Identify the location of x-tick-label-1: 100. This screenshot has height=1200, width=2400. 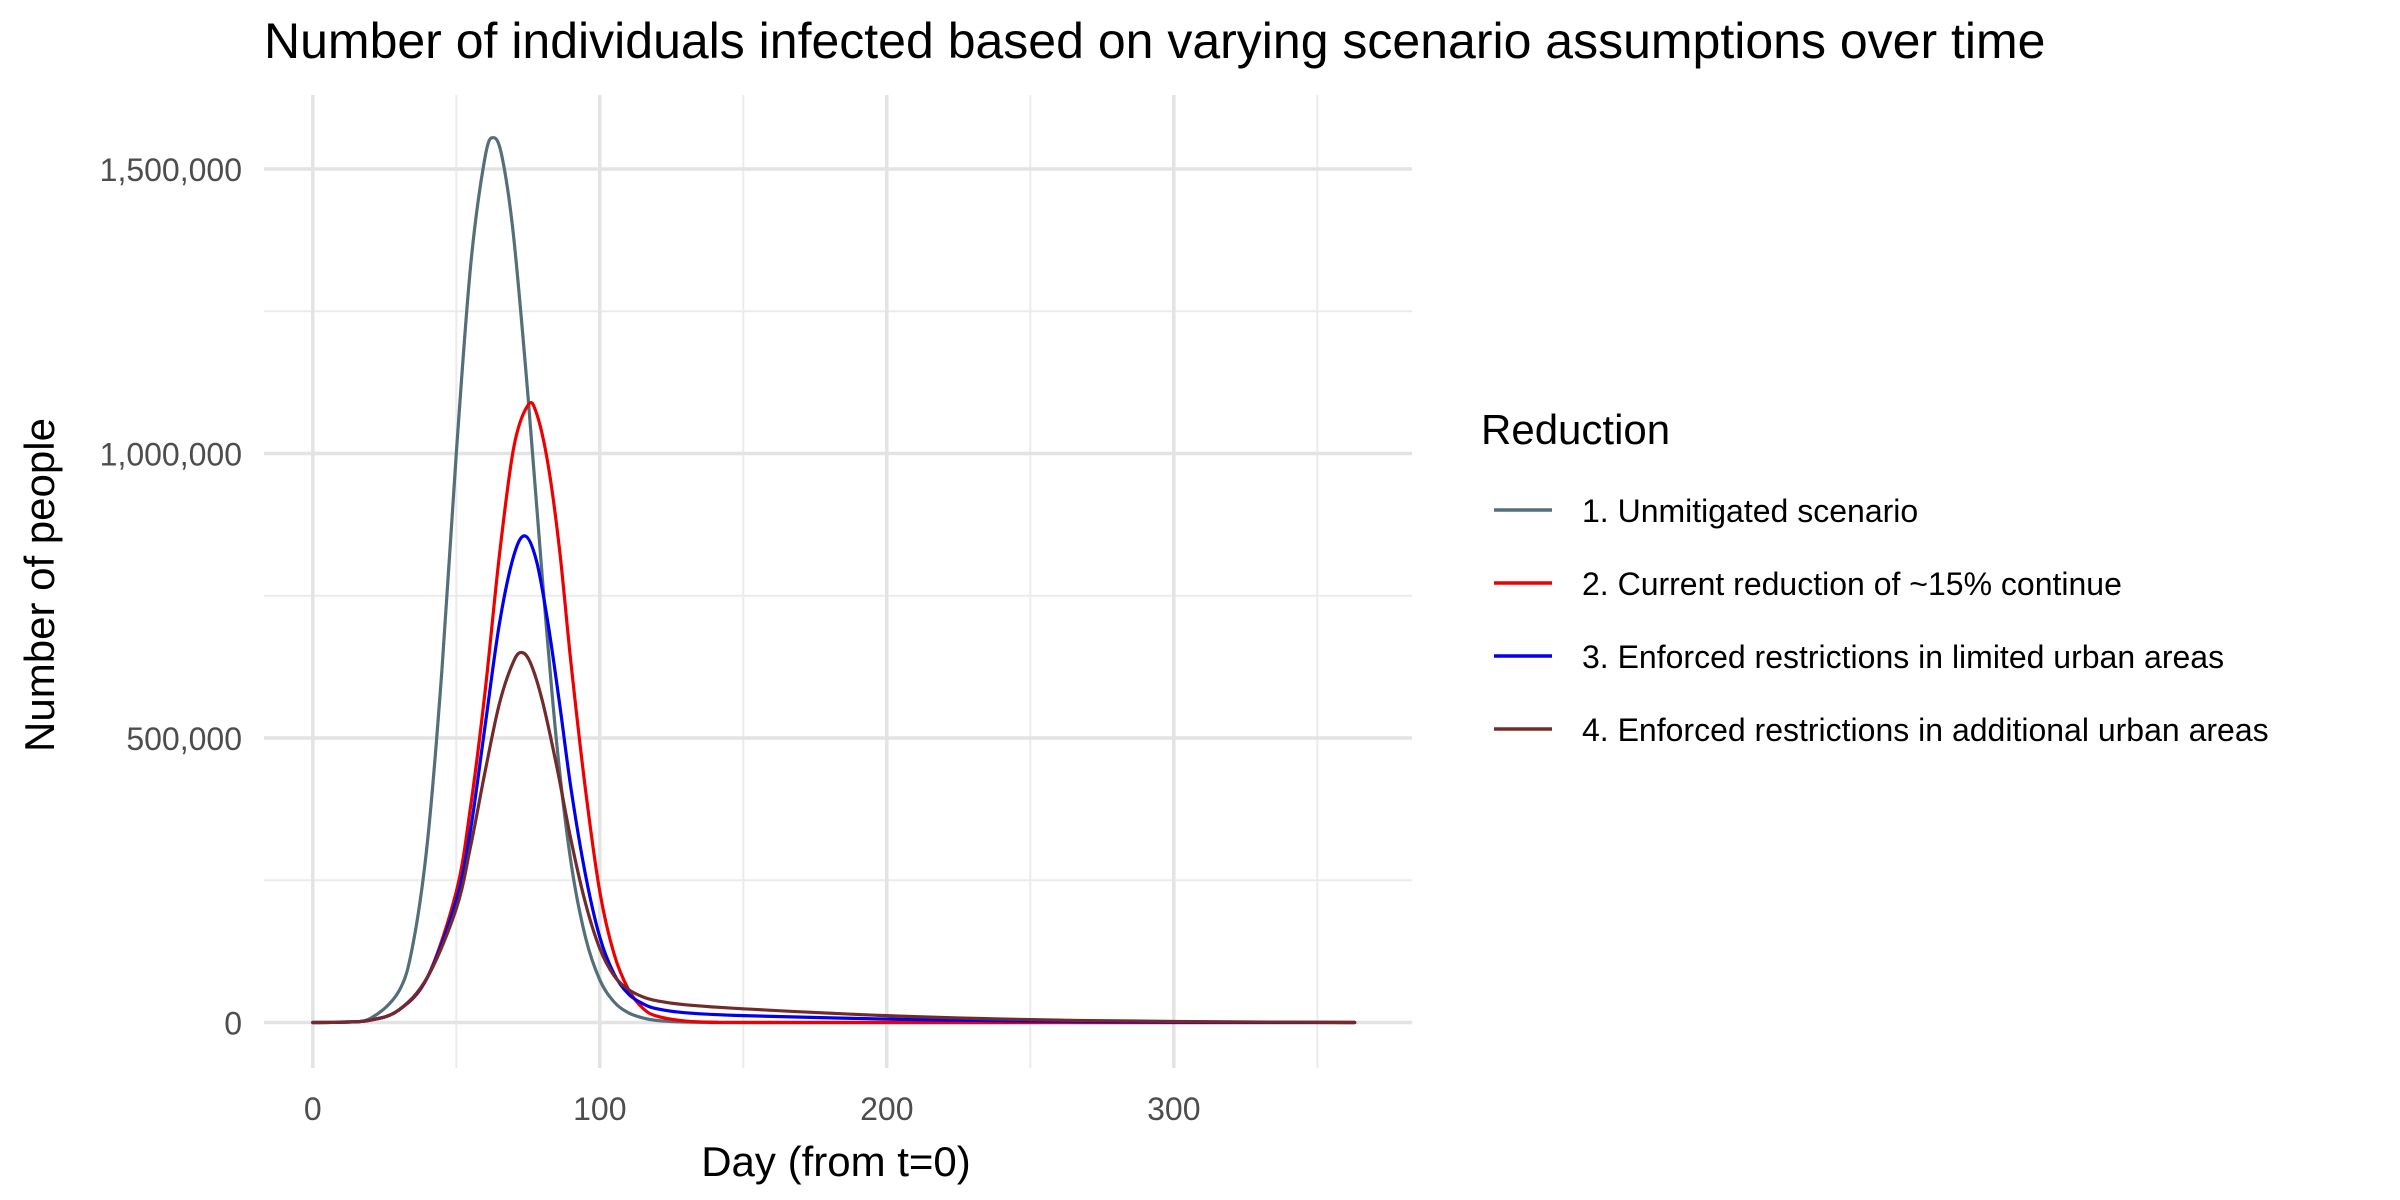
(599, 1109).